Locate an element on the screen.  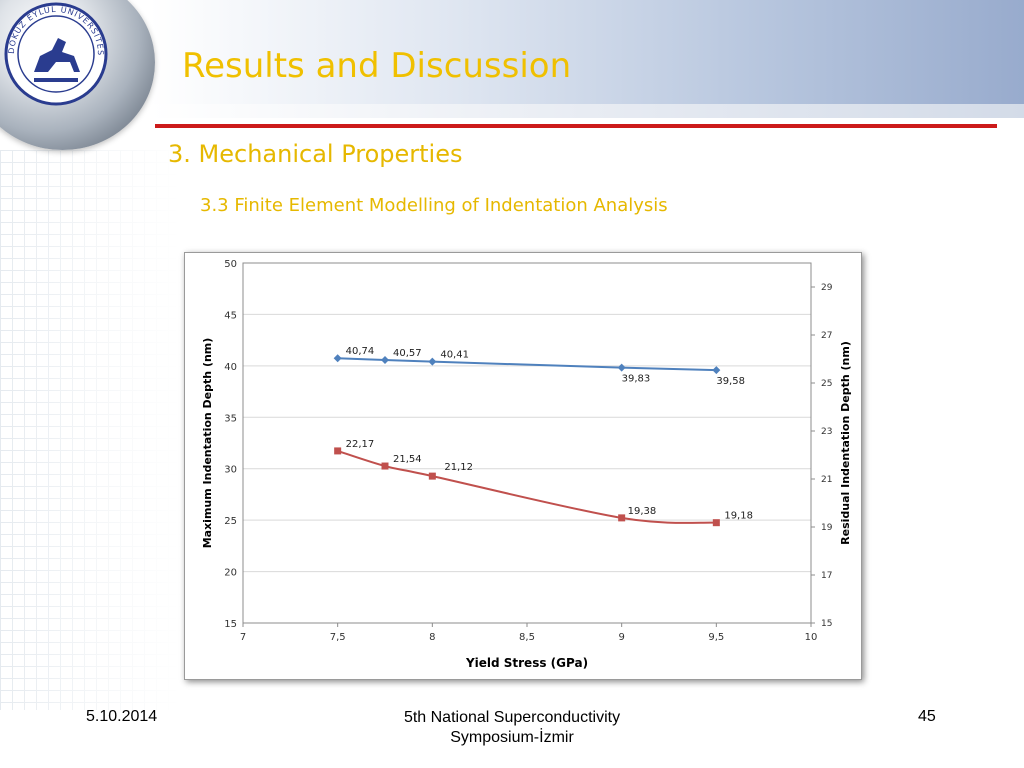
section-heading: 3. Mechanical Properties is located at coordinates (315, 154).